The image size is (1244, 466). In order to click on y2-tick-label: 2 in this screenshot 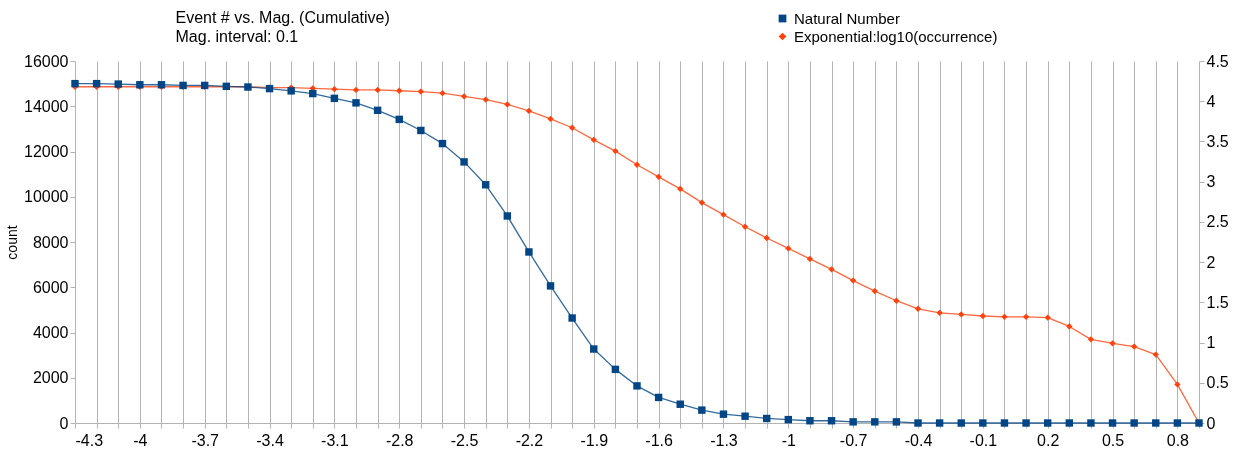, I will do `click(1211, 262)`.